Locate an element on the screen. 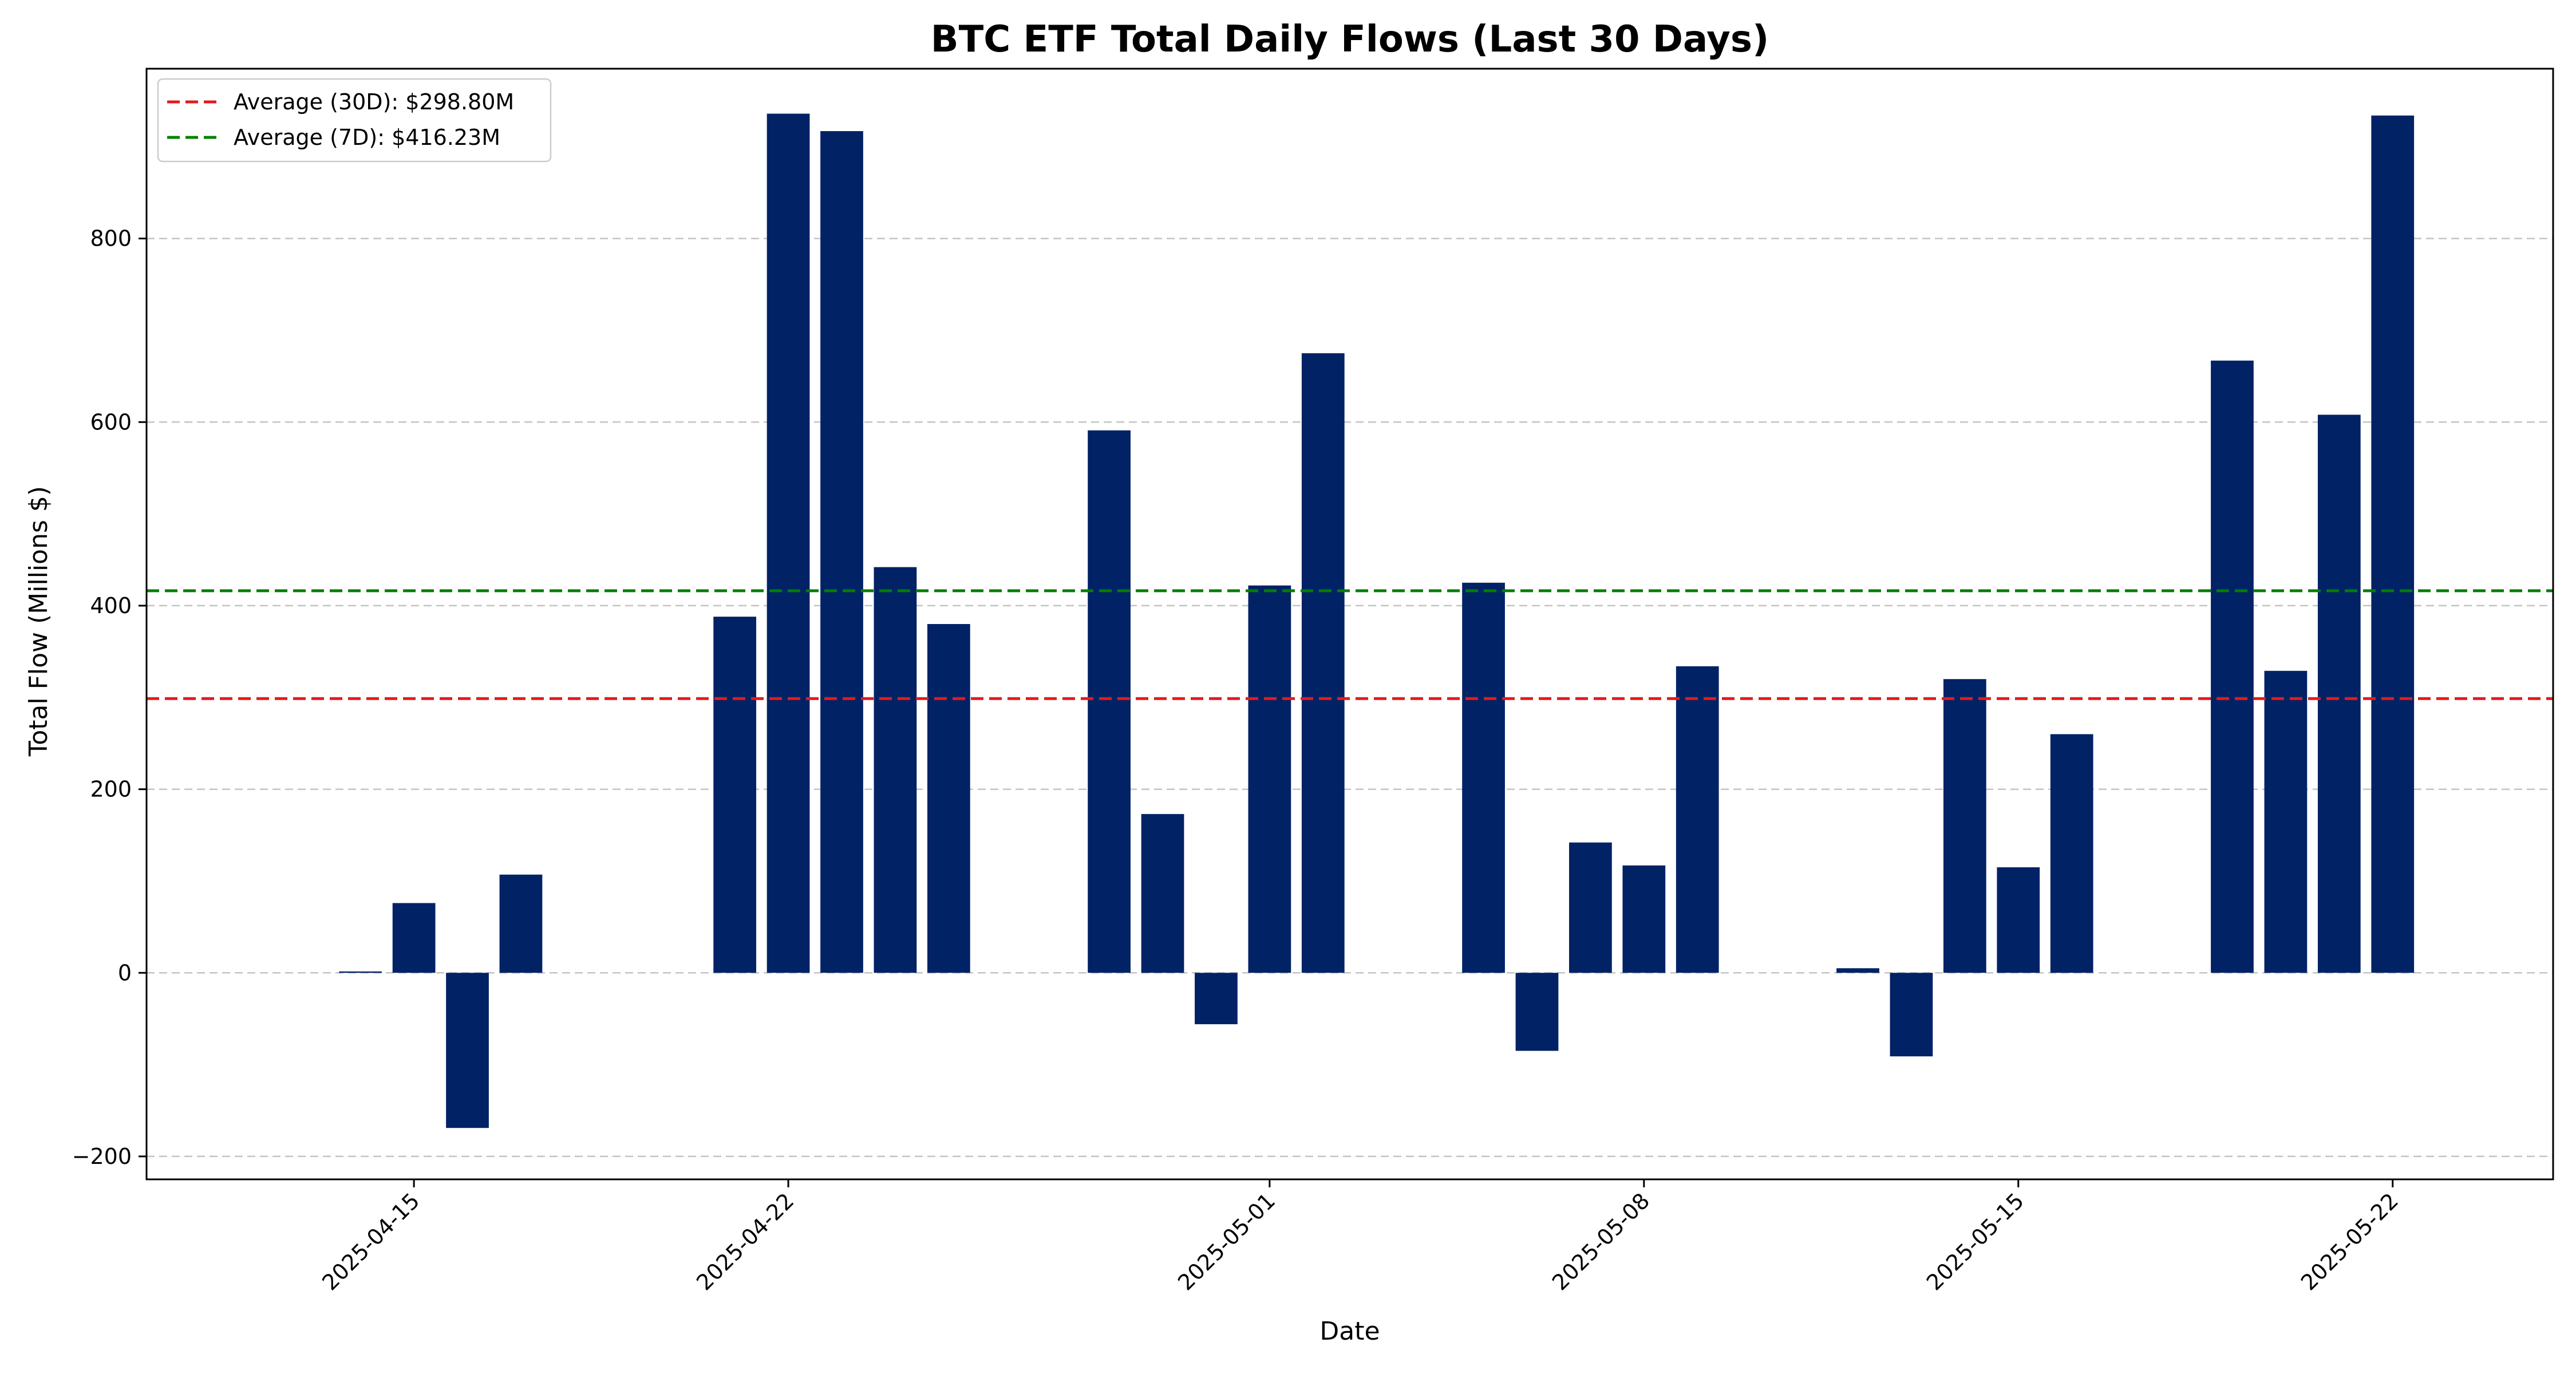 Image resolution: width=2576 pixels, height=1374 pixels. y-tick-label: 600 is located at coordinates (111, 422).